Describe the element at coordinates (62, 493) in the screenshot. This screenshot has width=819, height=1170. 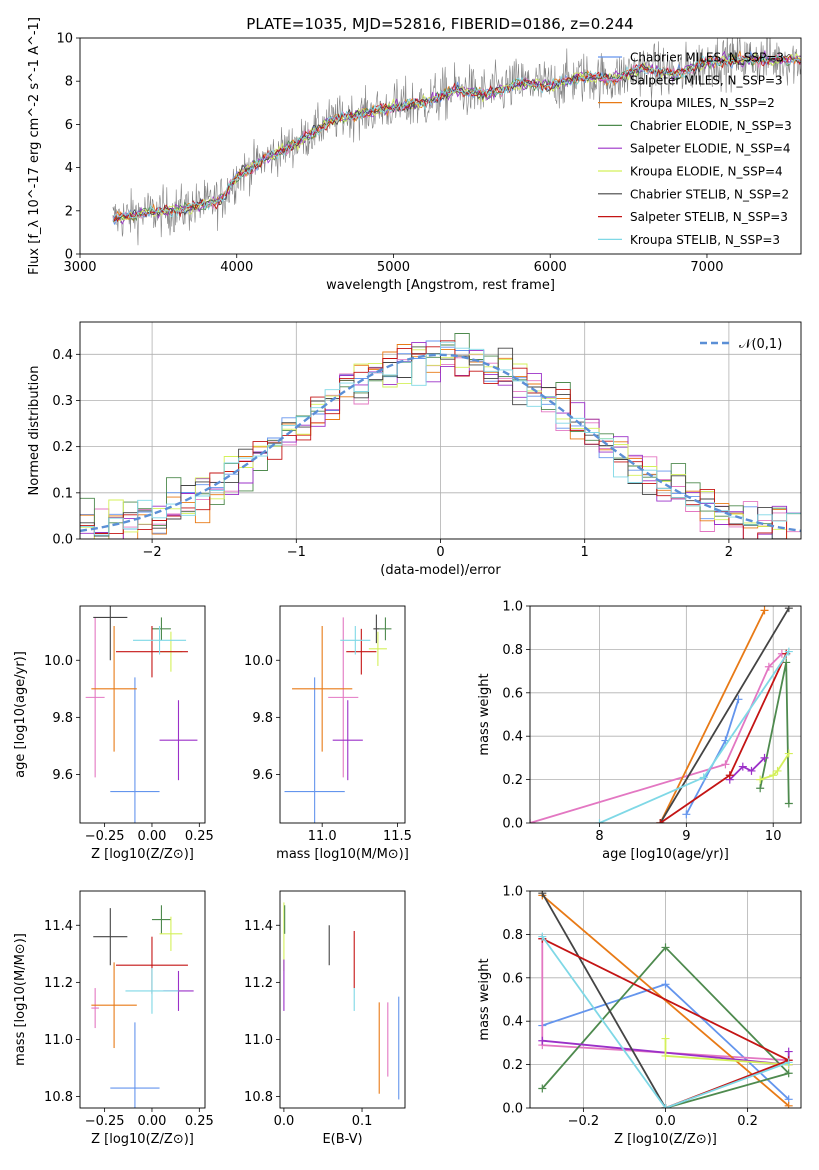
I see `residuals-ytick-label-1: 0.1` at that location.